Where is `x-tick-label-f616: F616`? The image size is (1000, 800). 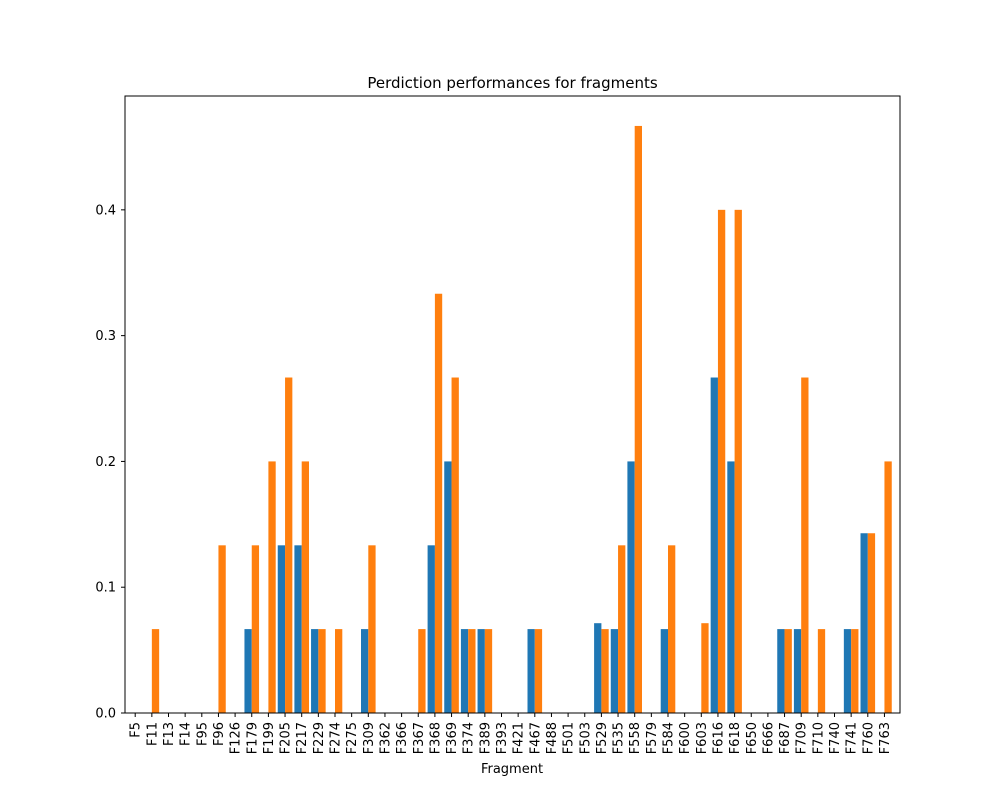 x-tick-label-f616: F616 is located at coordinates (718, 738).